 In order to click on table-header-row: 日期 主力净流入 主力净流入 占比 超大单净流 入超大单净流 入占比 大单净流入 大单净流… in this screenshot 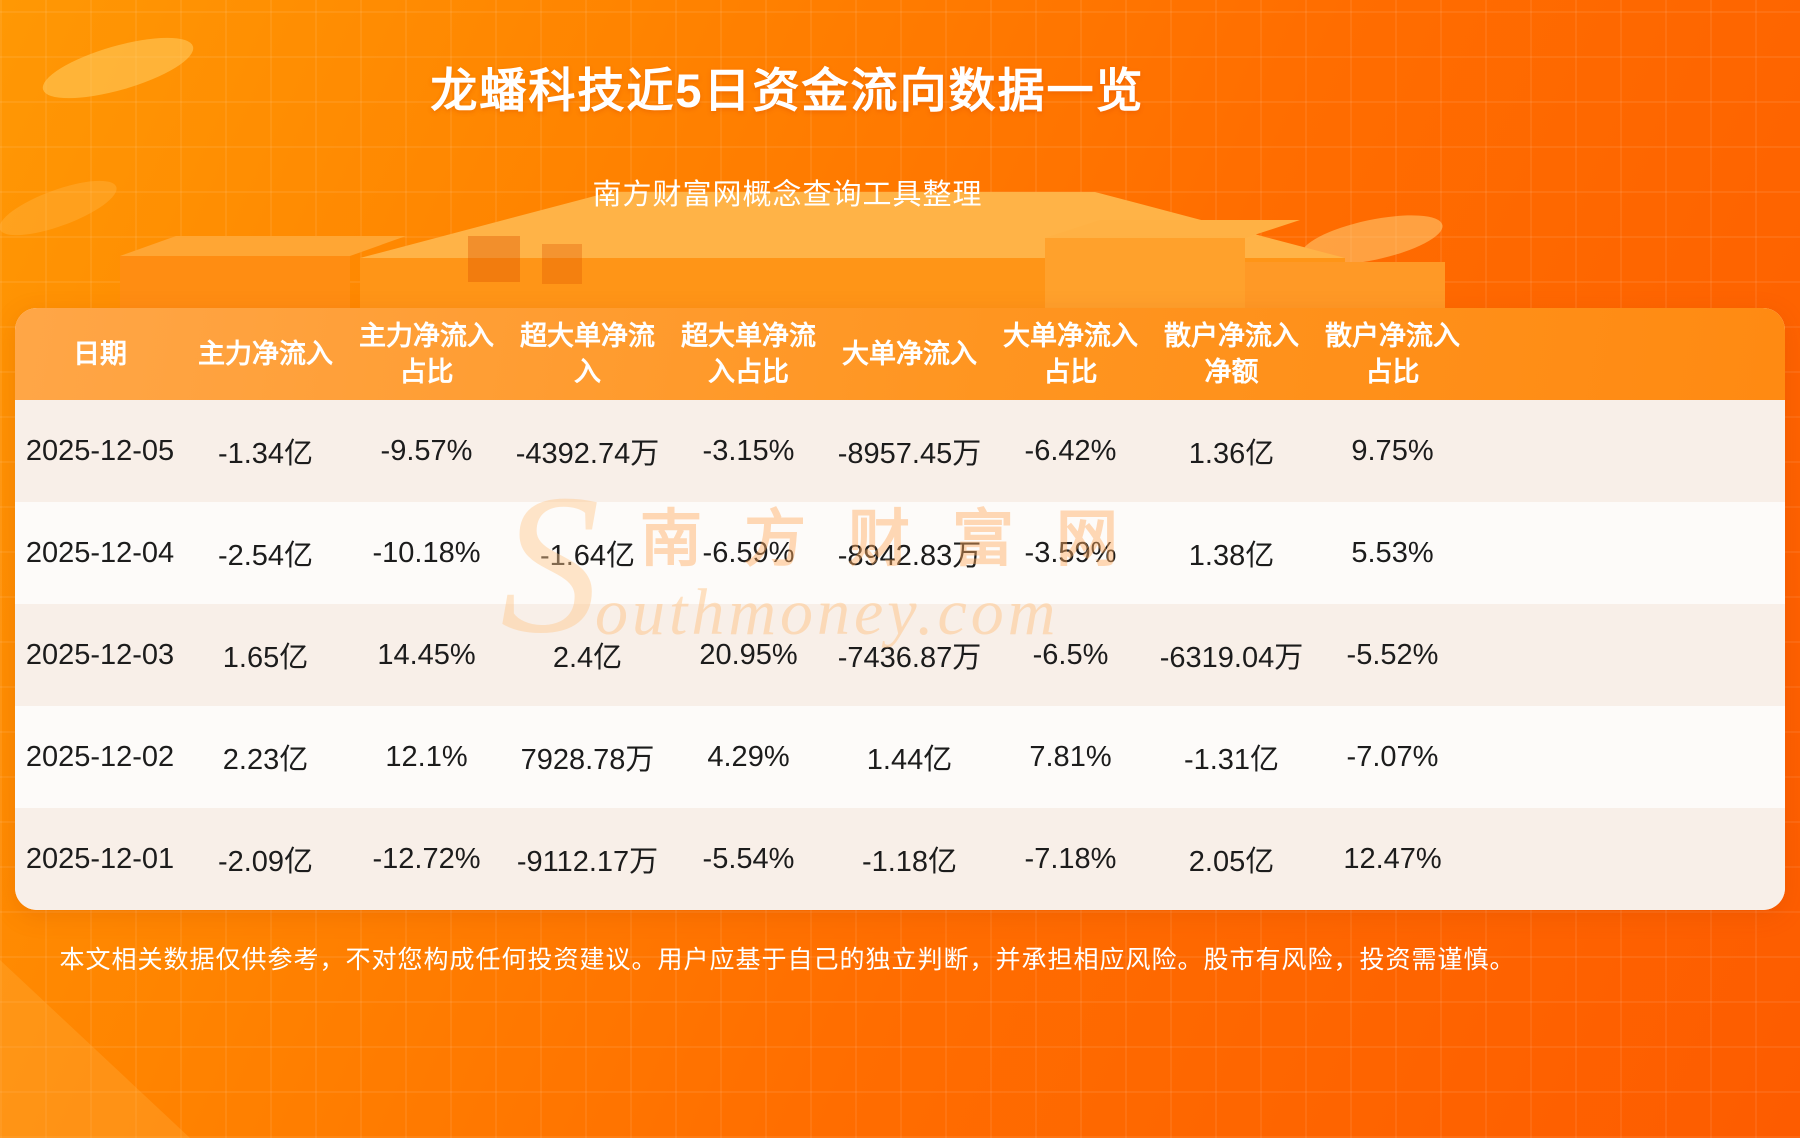, I will do `click(900, 354)`.